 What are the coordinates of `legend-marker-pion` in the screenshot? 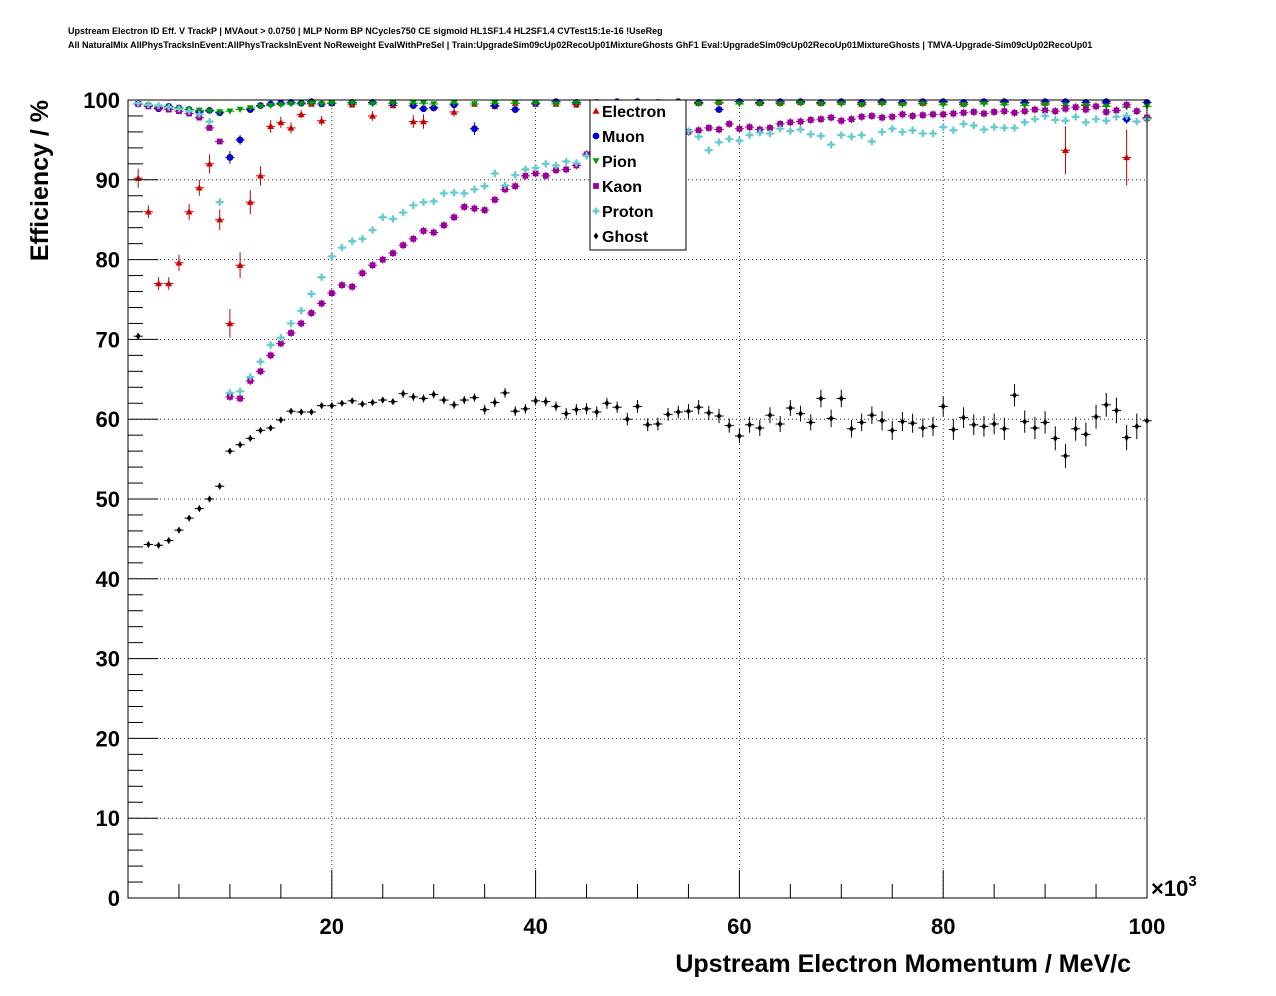 It's located at (596, 161).